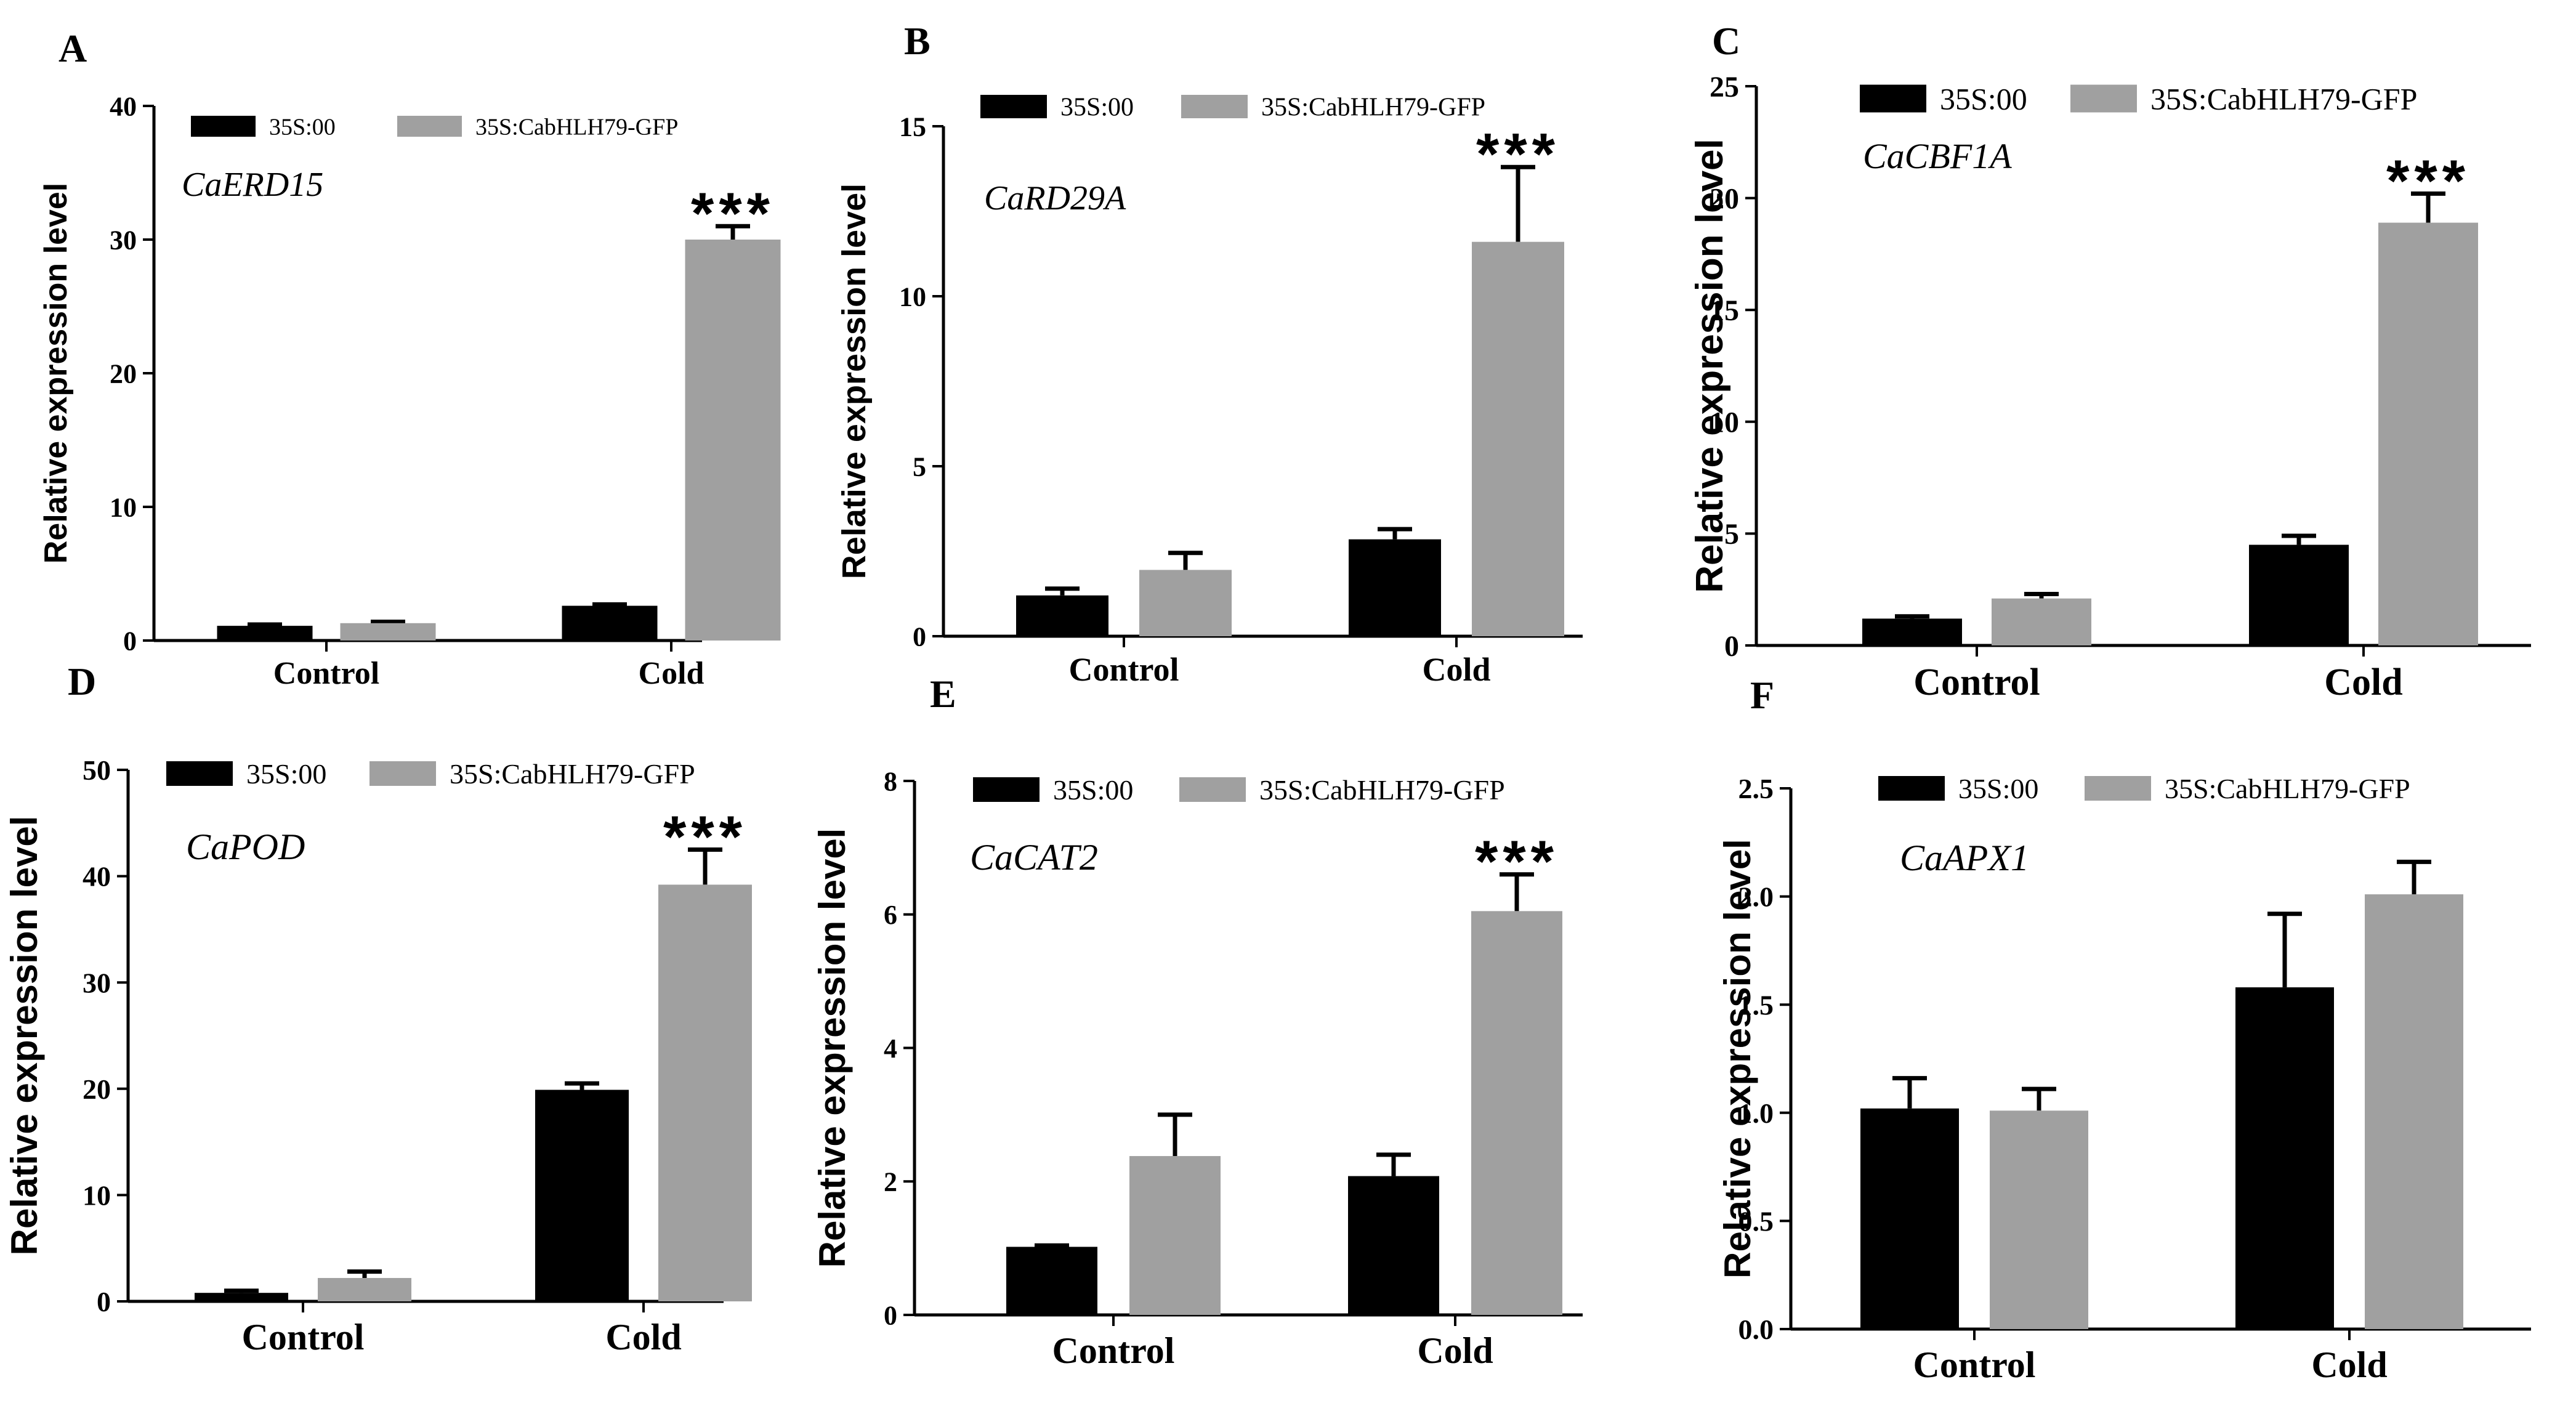 The image size is (2576, 1411). Describe the element at coordinates (1756, 1329) in the screenshot. I see `y-tick-label: 0.0` at that location.